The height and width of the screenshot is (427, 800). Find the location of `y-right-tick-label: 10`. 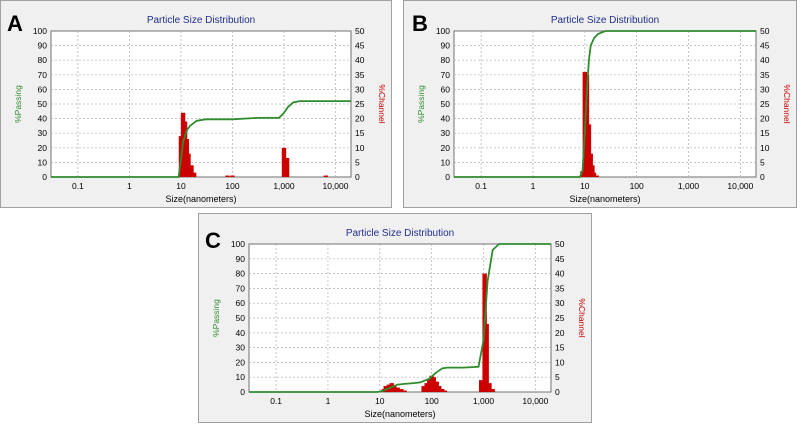

y-right-tick-label: 10 is located at coordinates (560, 362).